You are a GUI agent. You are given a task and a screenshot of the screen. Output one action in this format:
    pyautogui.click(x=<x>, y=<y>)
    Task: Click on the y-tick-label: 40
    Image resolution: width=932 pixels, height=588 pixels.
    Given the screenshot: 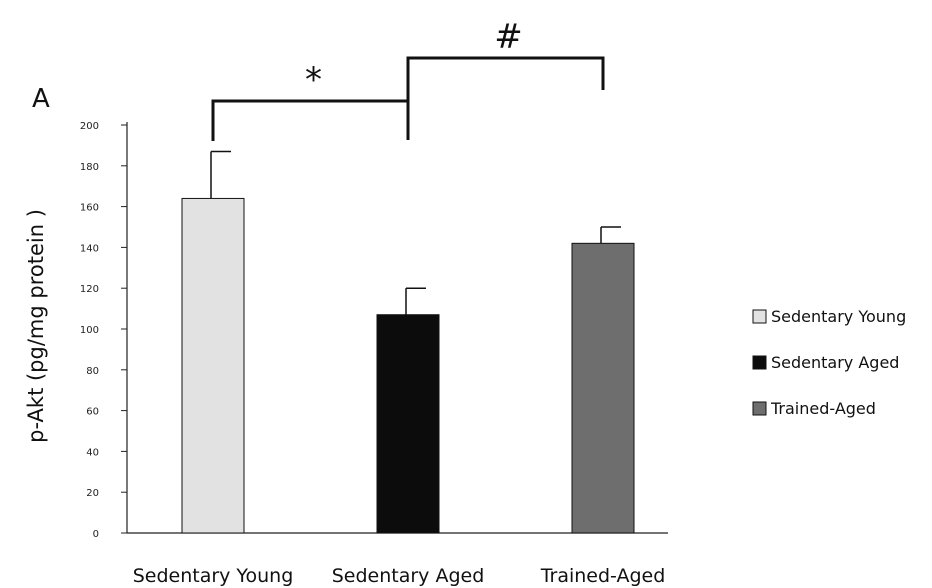 What is the action you would take?
    pyautogui.click(x=92, y=452)
    